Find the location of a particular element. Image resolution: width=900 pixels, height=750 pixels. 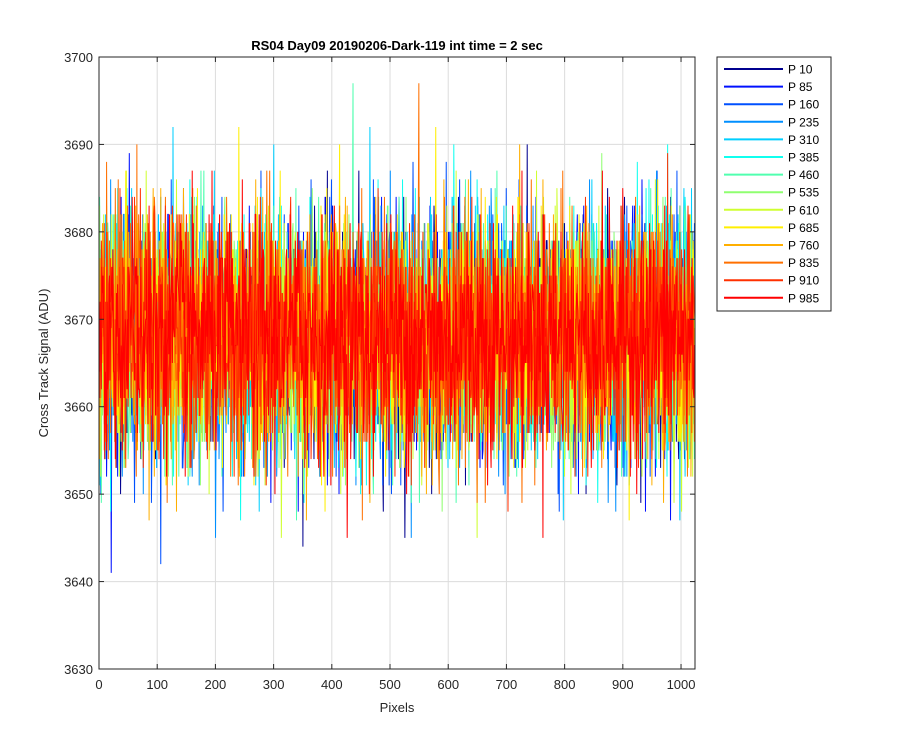

legend-label: P 460 is located at coordinates (803, 175).